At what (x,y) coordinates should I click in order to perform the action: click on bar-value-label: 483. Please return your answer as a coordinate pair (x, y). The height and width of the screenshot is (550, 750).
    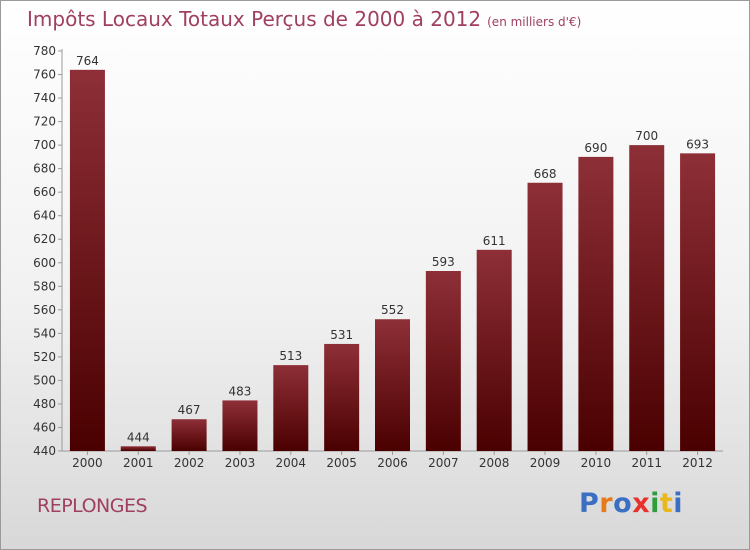
    Looking at the image, I should click on (240, 391).